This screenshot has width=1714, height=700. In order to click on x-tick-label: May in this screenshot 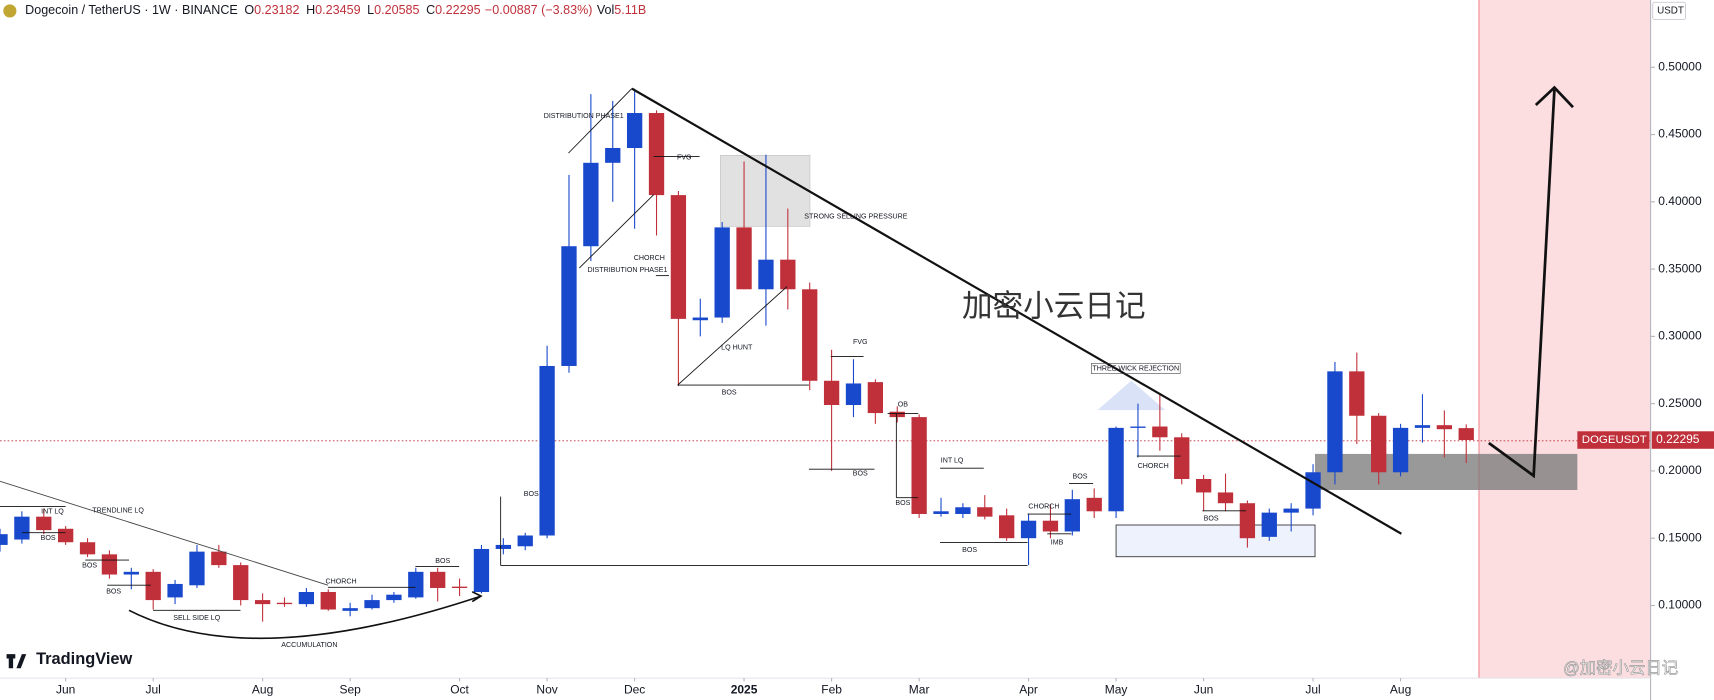, I will do `click(1116, 689)`.